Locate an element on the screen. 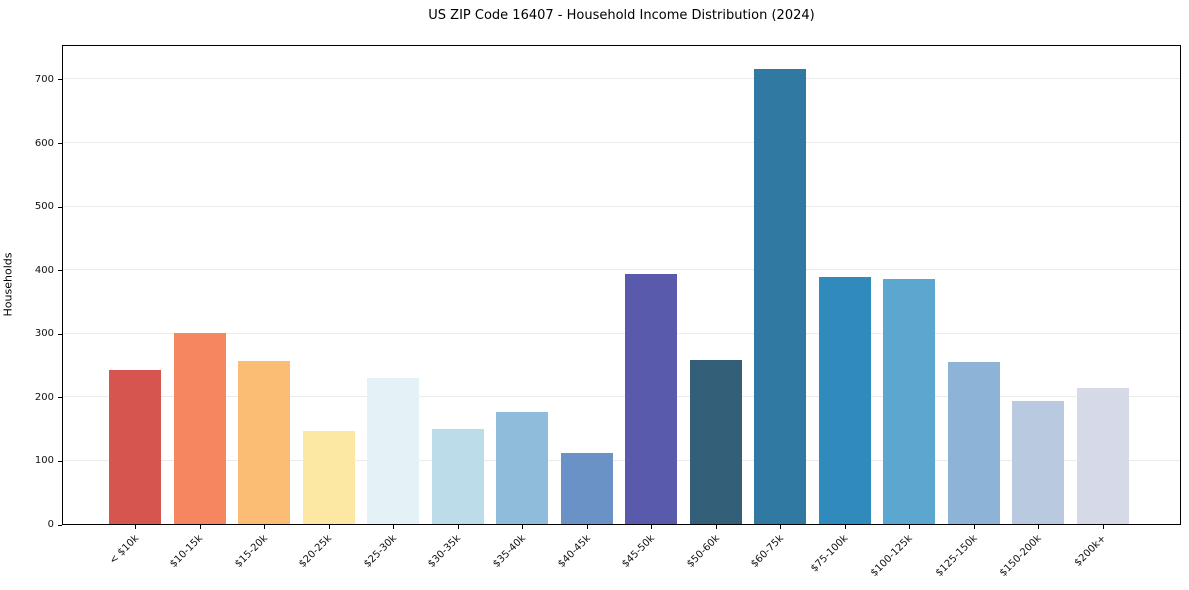 The height and width of the screenshot is (590, 1189). x-tick-label: $200k+ is located at coordinates (1090, 551).